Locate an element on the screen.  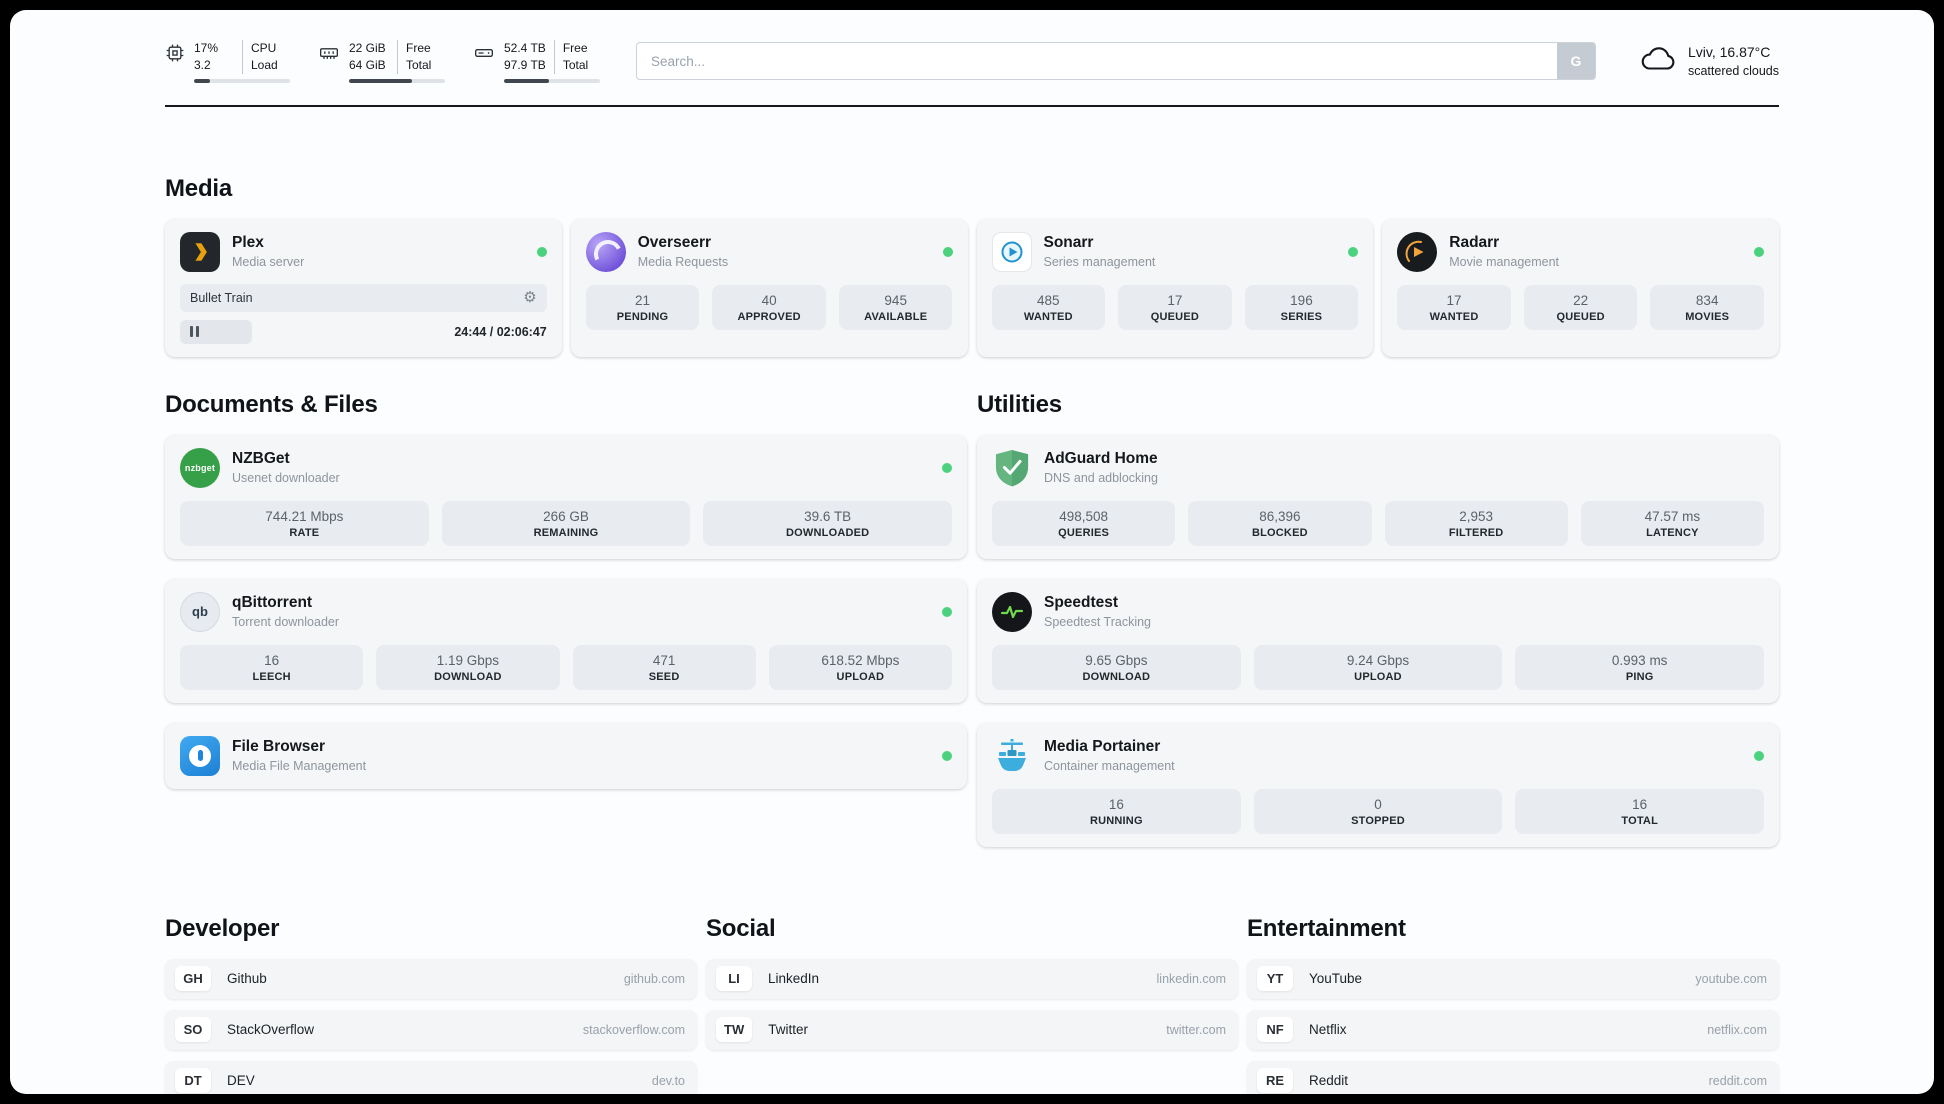
disk-widget: 52.4 TB 97.9 TB Free Total is located at coordinates (536, 61).